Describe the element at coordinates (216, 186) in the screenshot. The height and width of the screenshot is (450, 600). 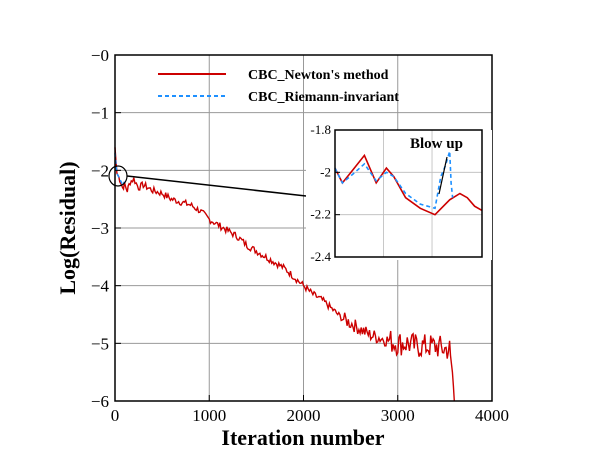
I see `zoom-leader-line` at that location.